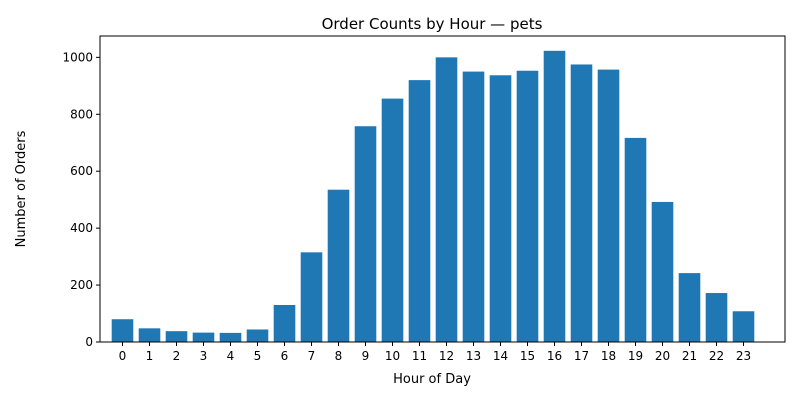 This screenshot has height=400, width=800. Describe the element at coordinates (89, 342) in the screenshot. I see `y-tick-label: 0` at that location.